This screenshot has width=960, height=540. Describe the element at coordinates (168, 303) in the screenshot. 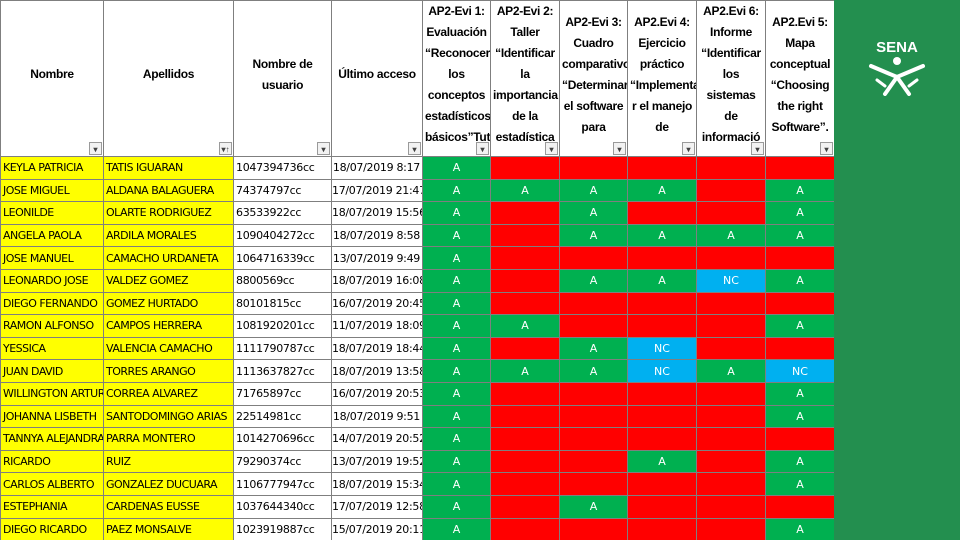

I see `surname-cell: GOMEZ HURTADO` at that location.